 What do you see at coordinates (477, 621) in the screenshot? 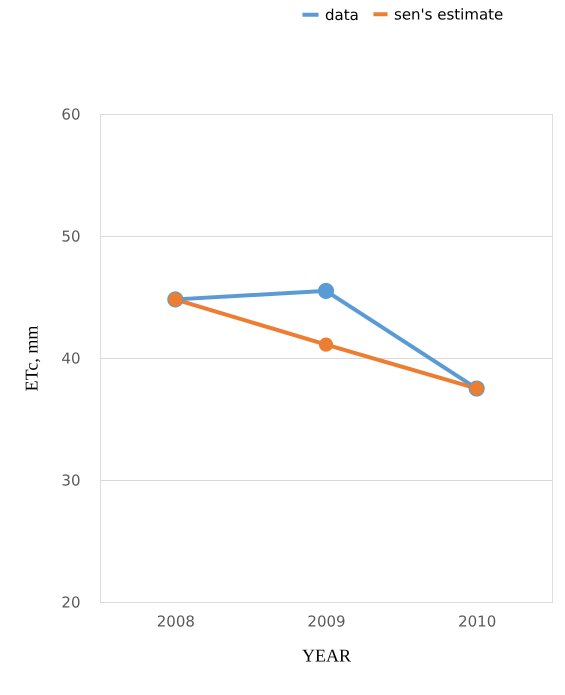
I see `x-tick-label: 2010` at bounding box center [477, 621].